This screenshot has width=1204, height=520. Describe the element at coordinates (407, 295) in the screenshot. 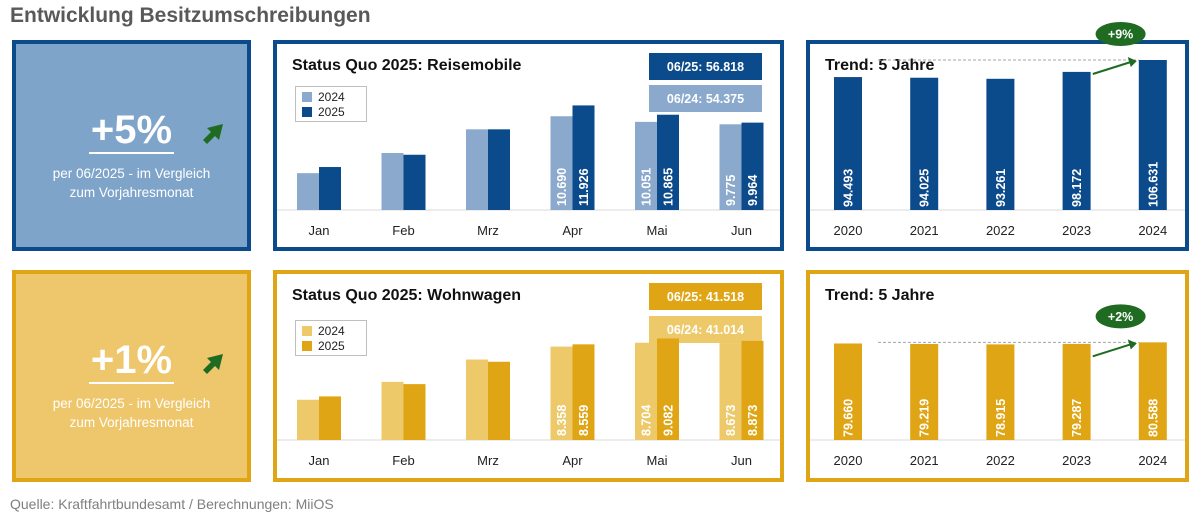

I see `panel-title: Status Quo 2025: Wohnwagen` at that location.